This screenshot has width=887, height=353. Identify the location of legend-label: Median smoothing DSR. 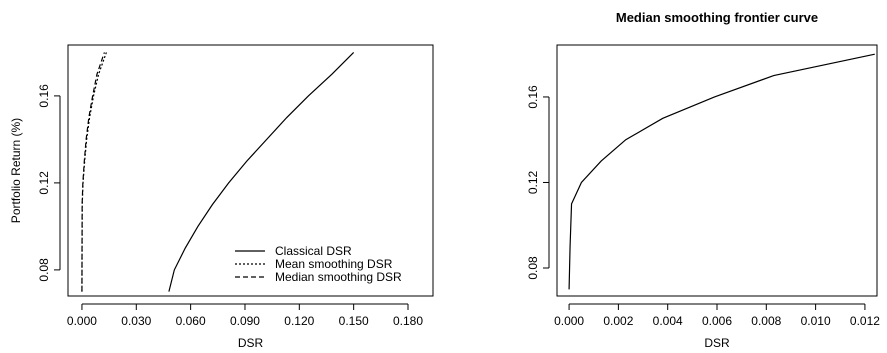
(338, 277).